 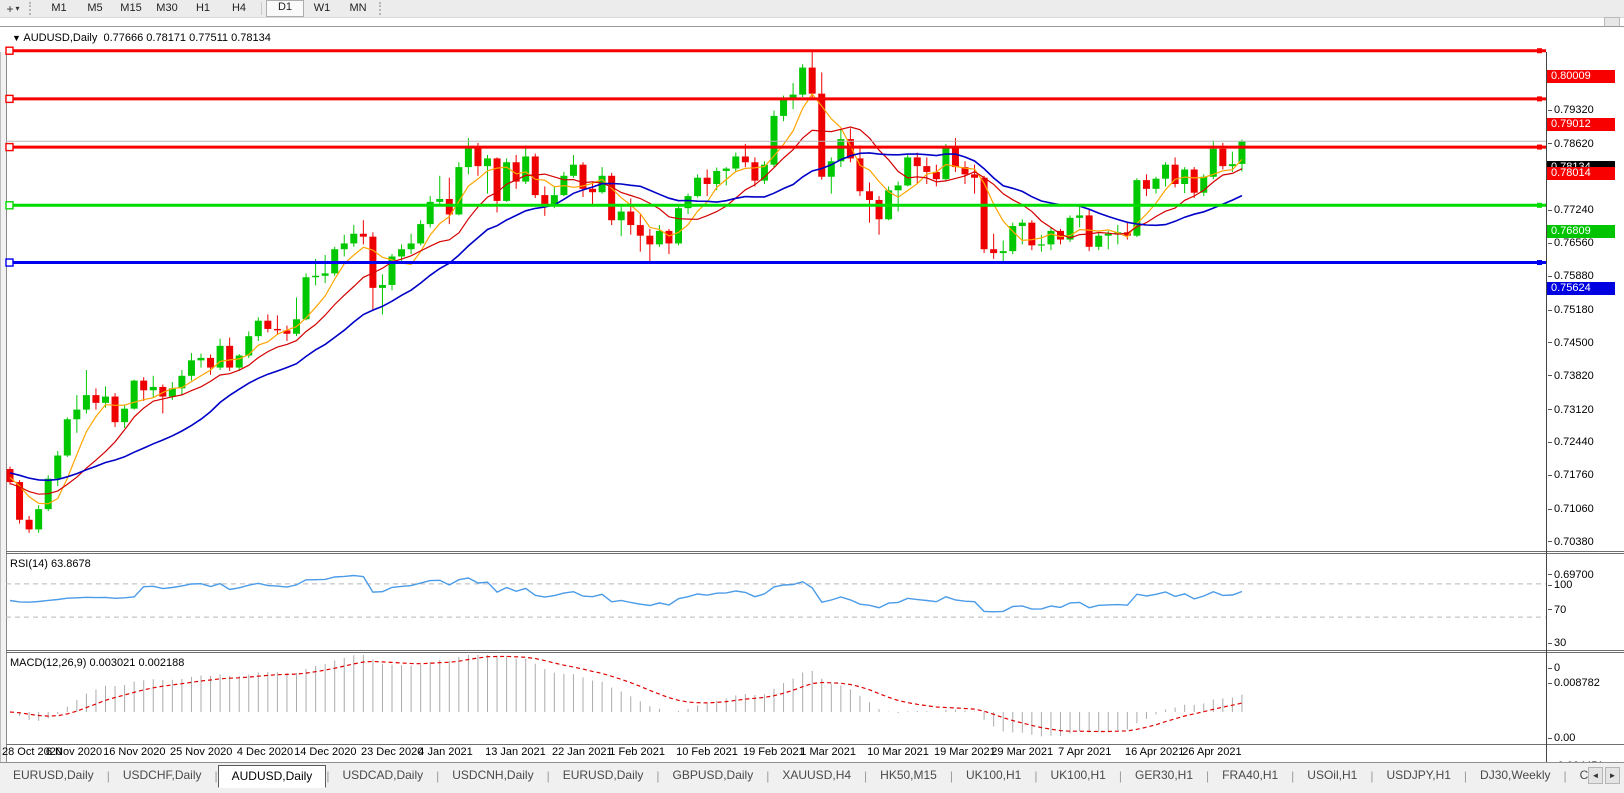 I want to click on rsi-tick: 100, so click(x=1560, y=585).